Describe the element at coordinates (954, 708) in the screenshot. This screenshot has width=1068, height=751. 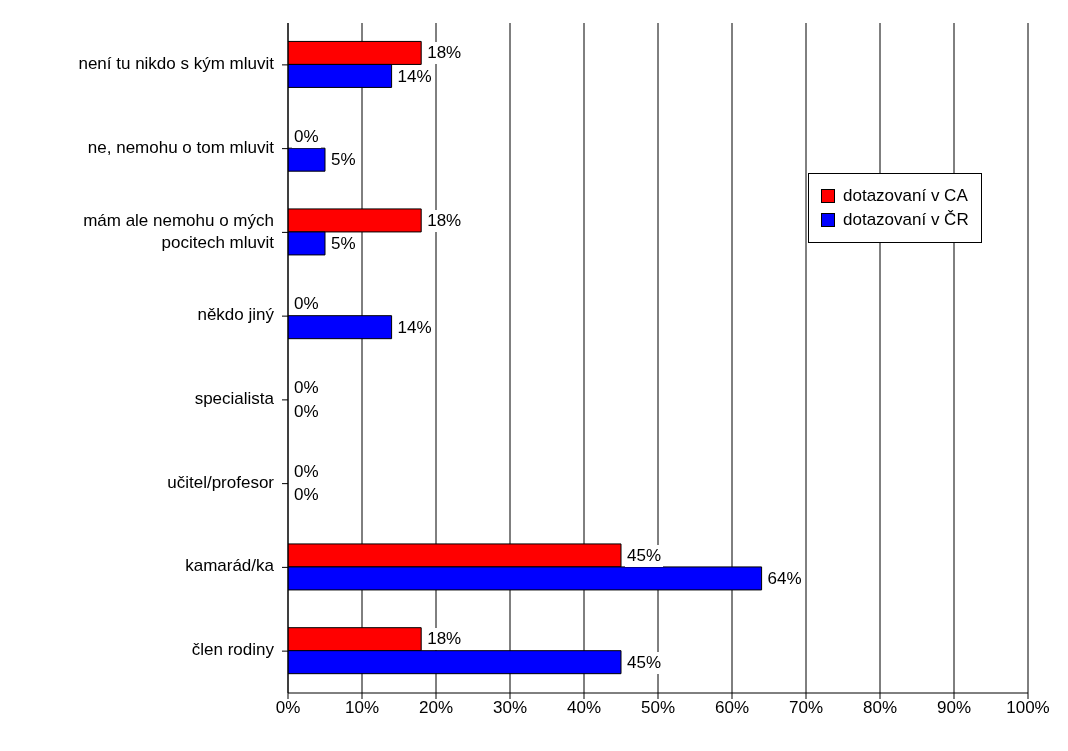
I see `x-tick-label: 90%` at that location.